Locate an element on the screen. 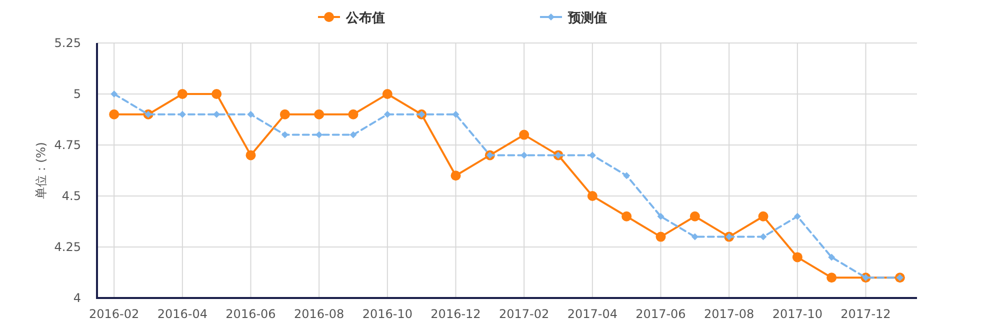 This screenshot has width=986, height=334. y-tick-label: 4 is located at coordinates (77, 298).